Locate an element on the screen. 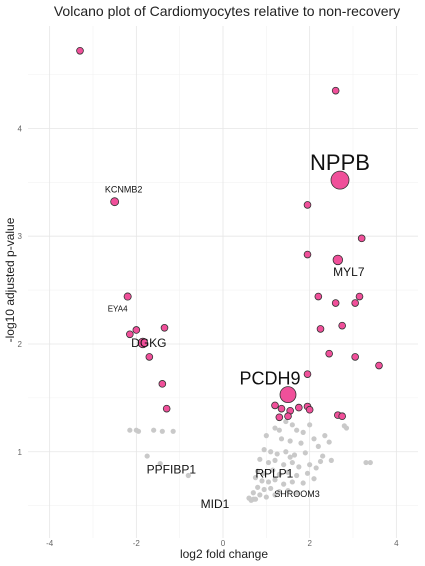 The image size is (425, 566). gene-label-rplp1: RPLP1 is located at coordinates (274, 473).